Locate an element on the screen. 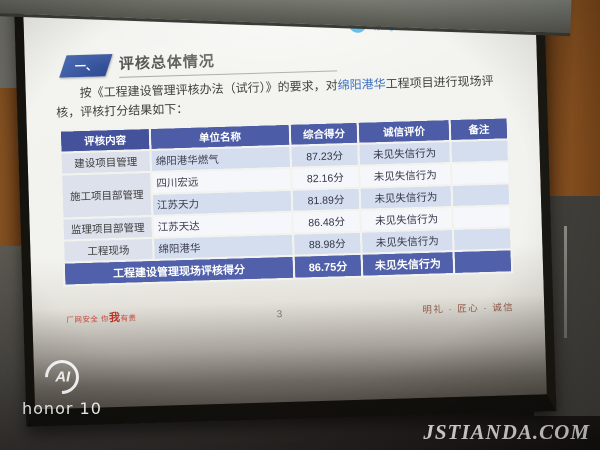  company-motto: 明礼 · 匠心 · 诚信 is located at coordinates (468, 309).